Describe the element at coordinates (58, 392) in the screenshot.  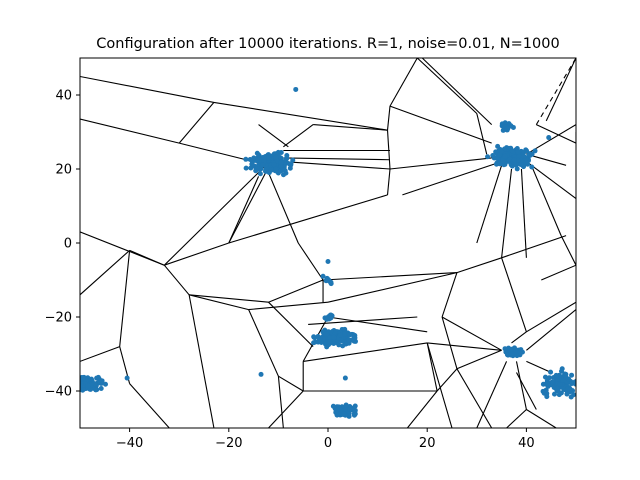
I see `y-tick-label: −40` at that location.